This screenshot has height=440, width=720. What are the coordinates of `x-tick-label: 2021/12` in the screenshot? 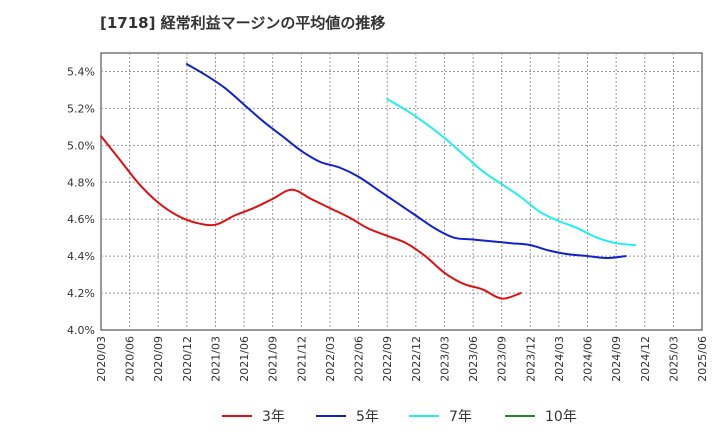 It's located at (301, 359).